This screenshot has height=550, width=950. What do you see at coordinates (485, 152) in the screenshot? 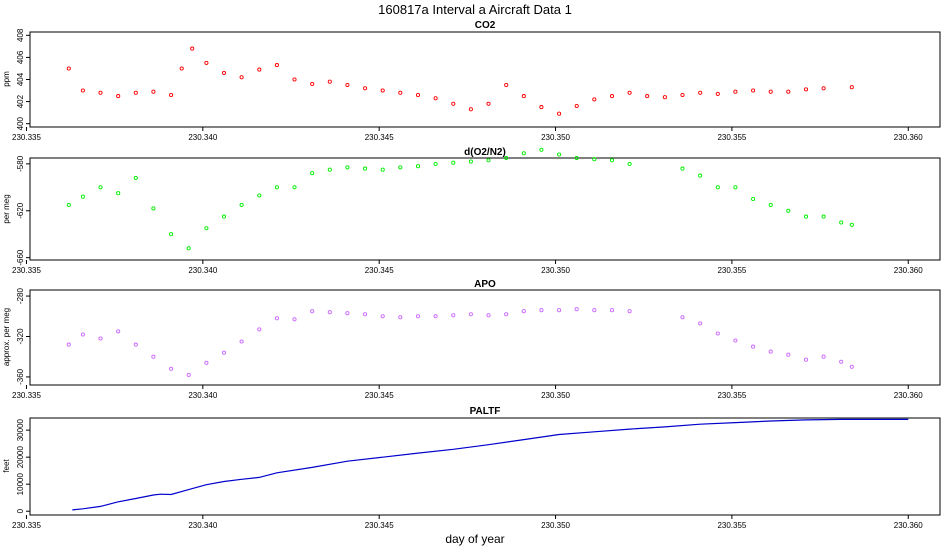
I see `panel-title-o2n2: d(O2/N2)` at bounding box center [485, 152].